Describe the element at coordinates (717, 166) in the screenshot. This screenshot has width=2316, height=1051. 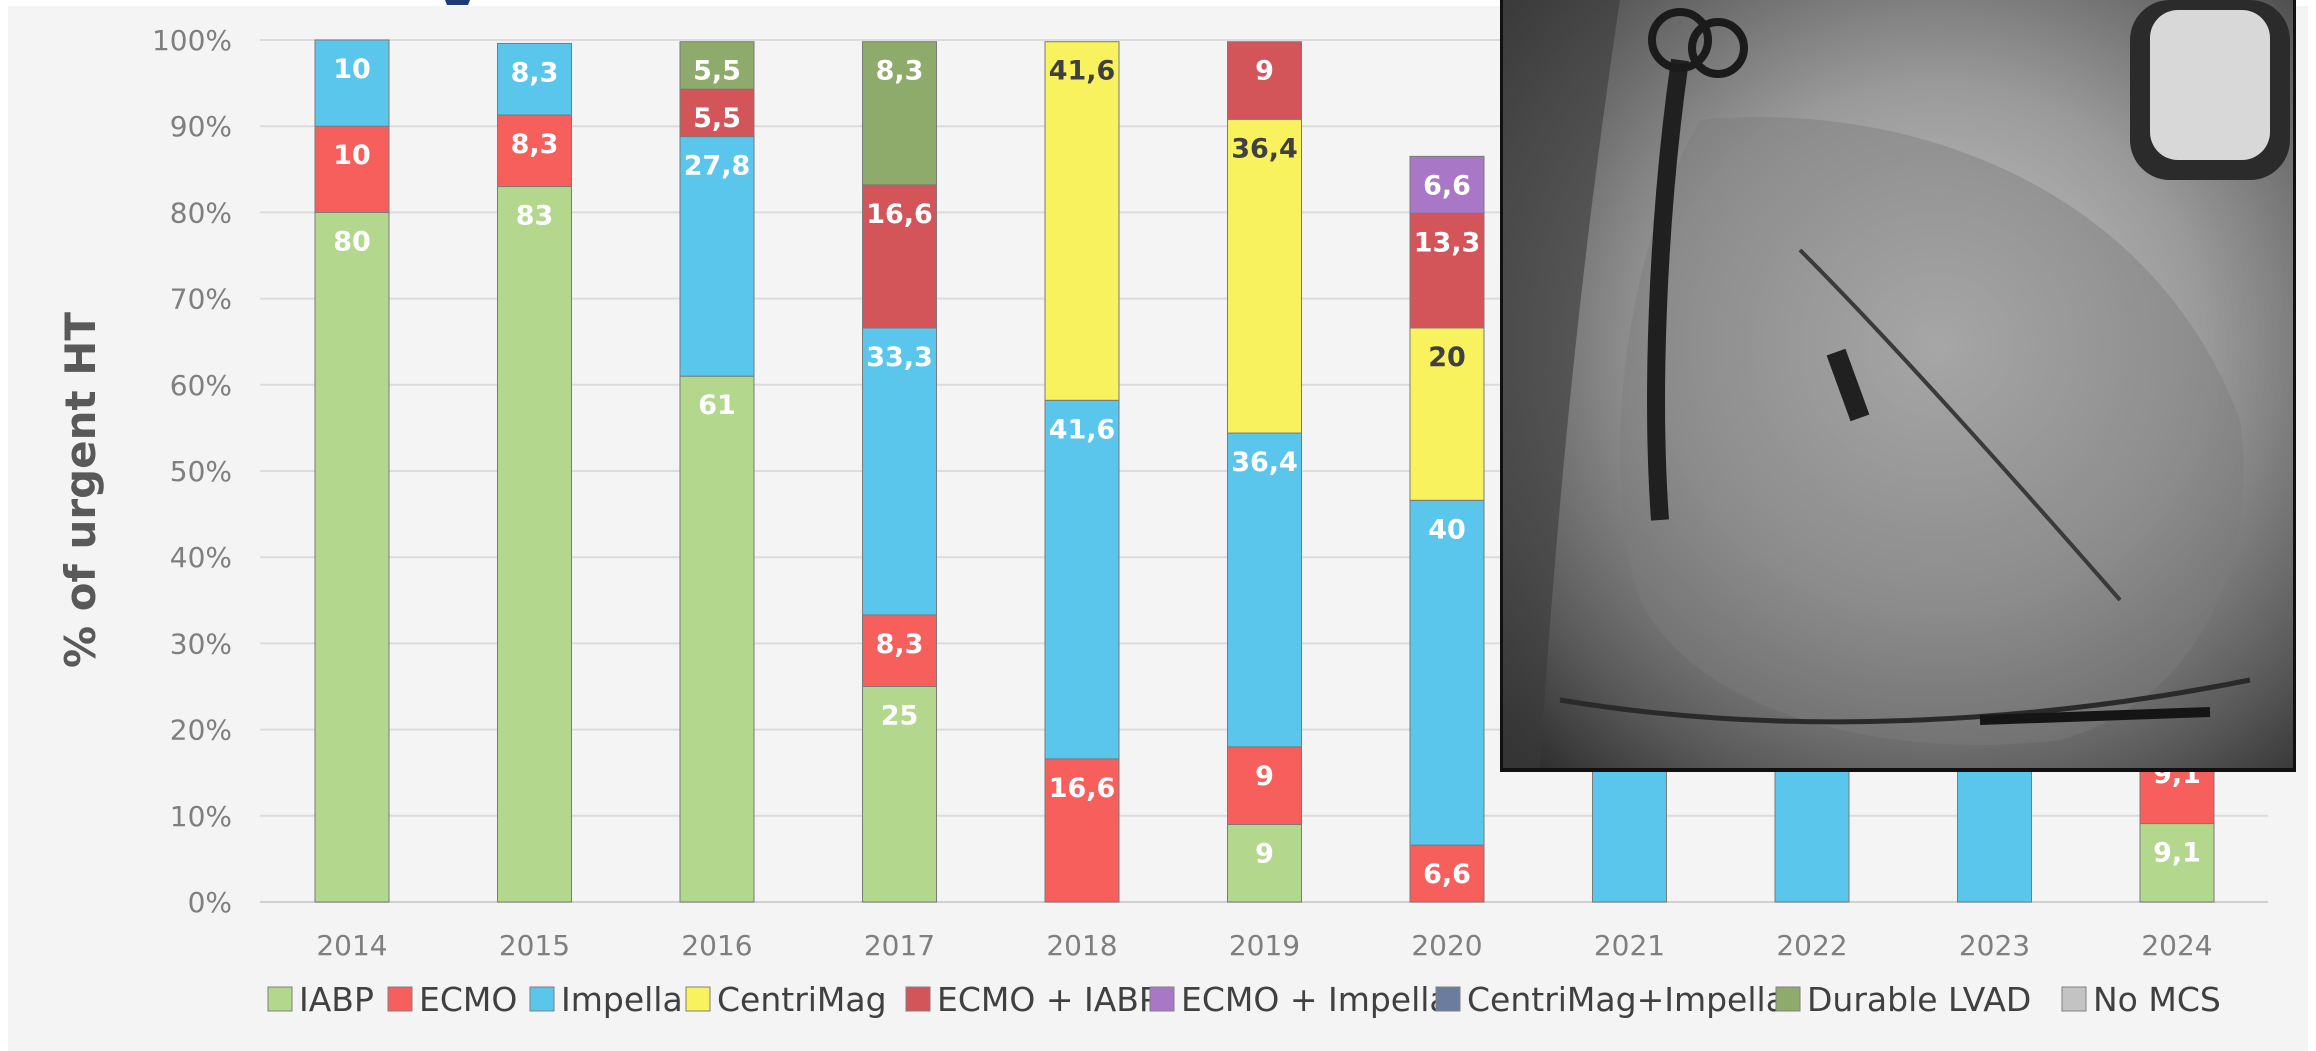
I see `segment-value-label: 27,8` at that location.